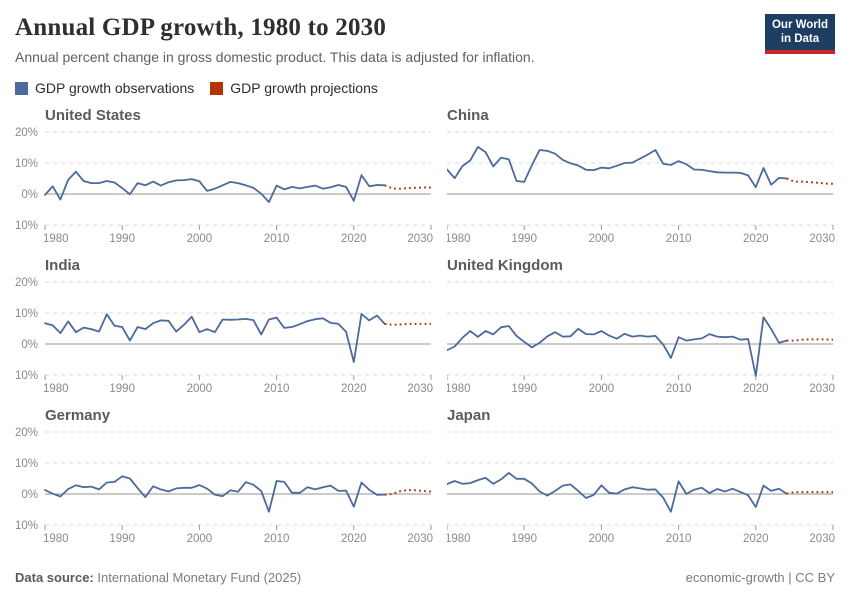 The image size is (850, 600). What do you see at coordinates (21, 88) in the screenshot?
I see `observations-swatch-icon` at bounding box center [21, 88].